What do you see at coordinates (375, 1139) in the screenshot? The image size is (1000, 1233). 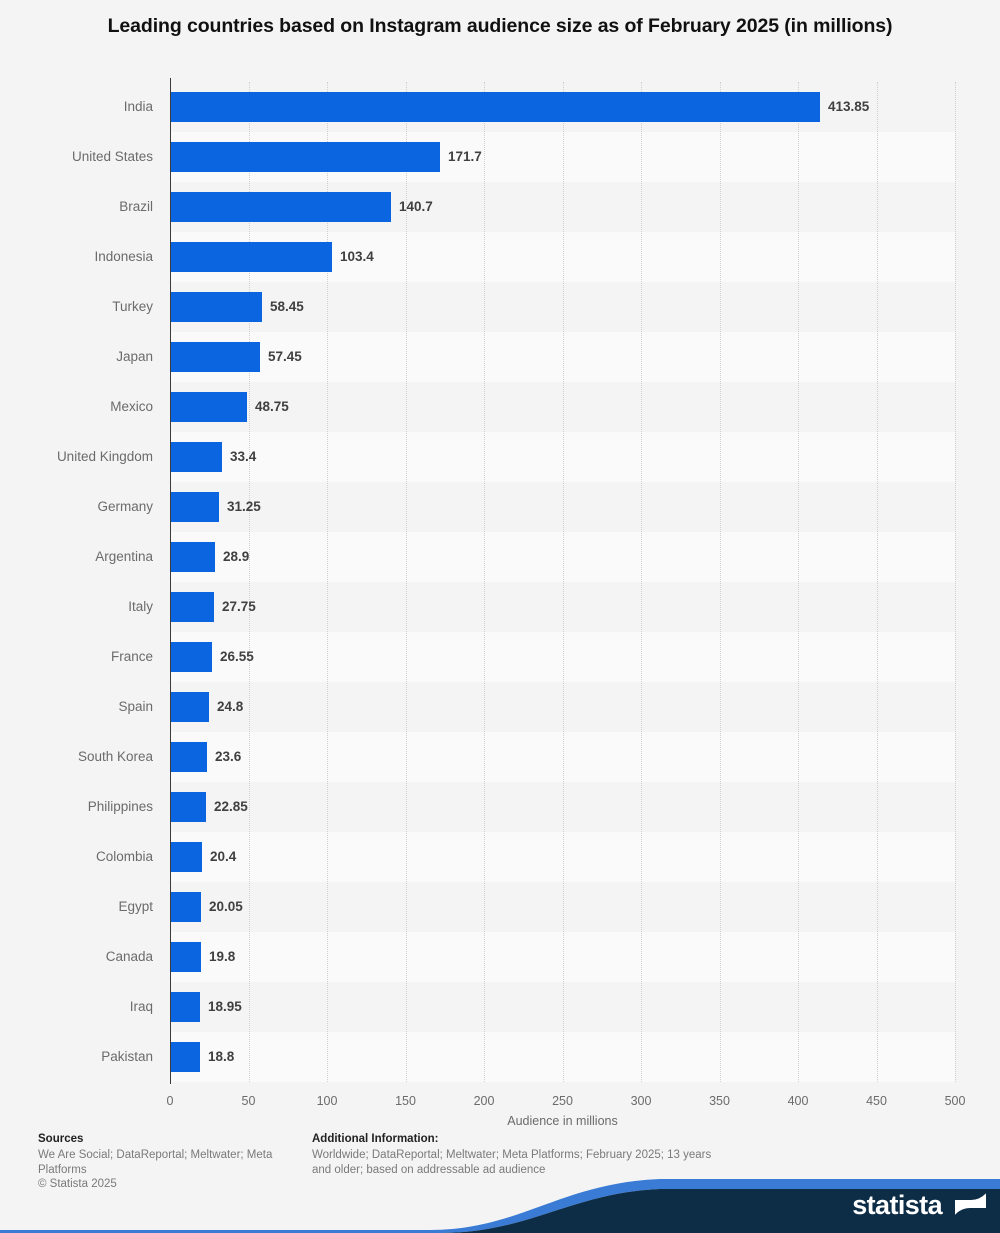 I see `additional-information-heading: Additional Information:` at bounding box center [375, 1139].